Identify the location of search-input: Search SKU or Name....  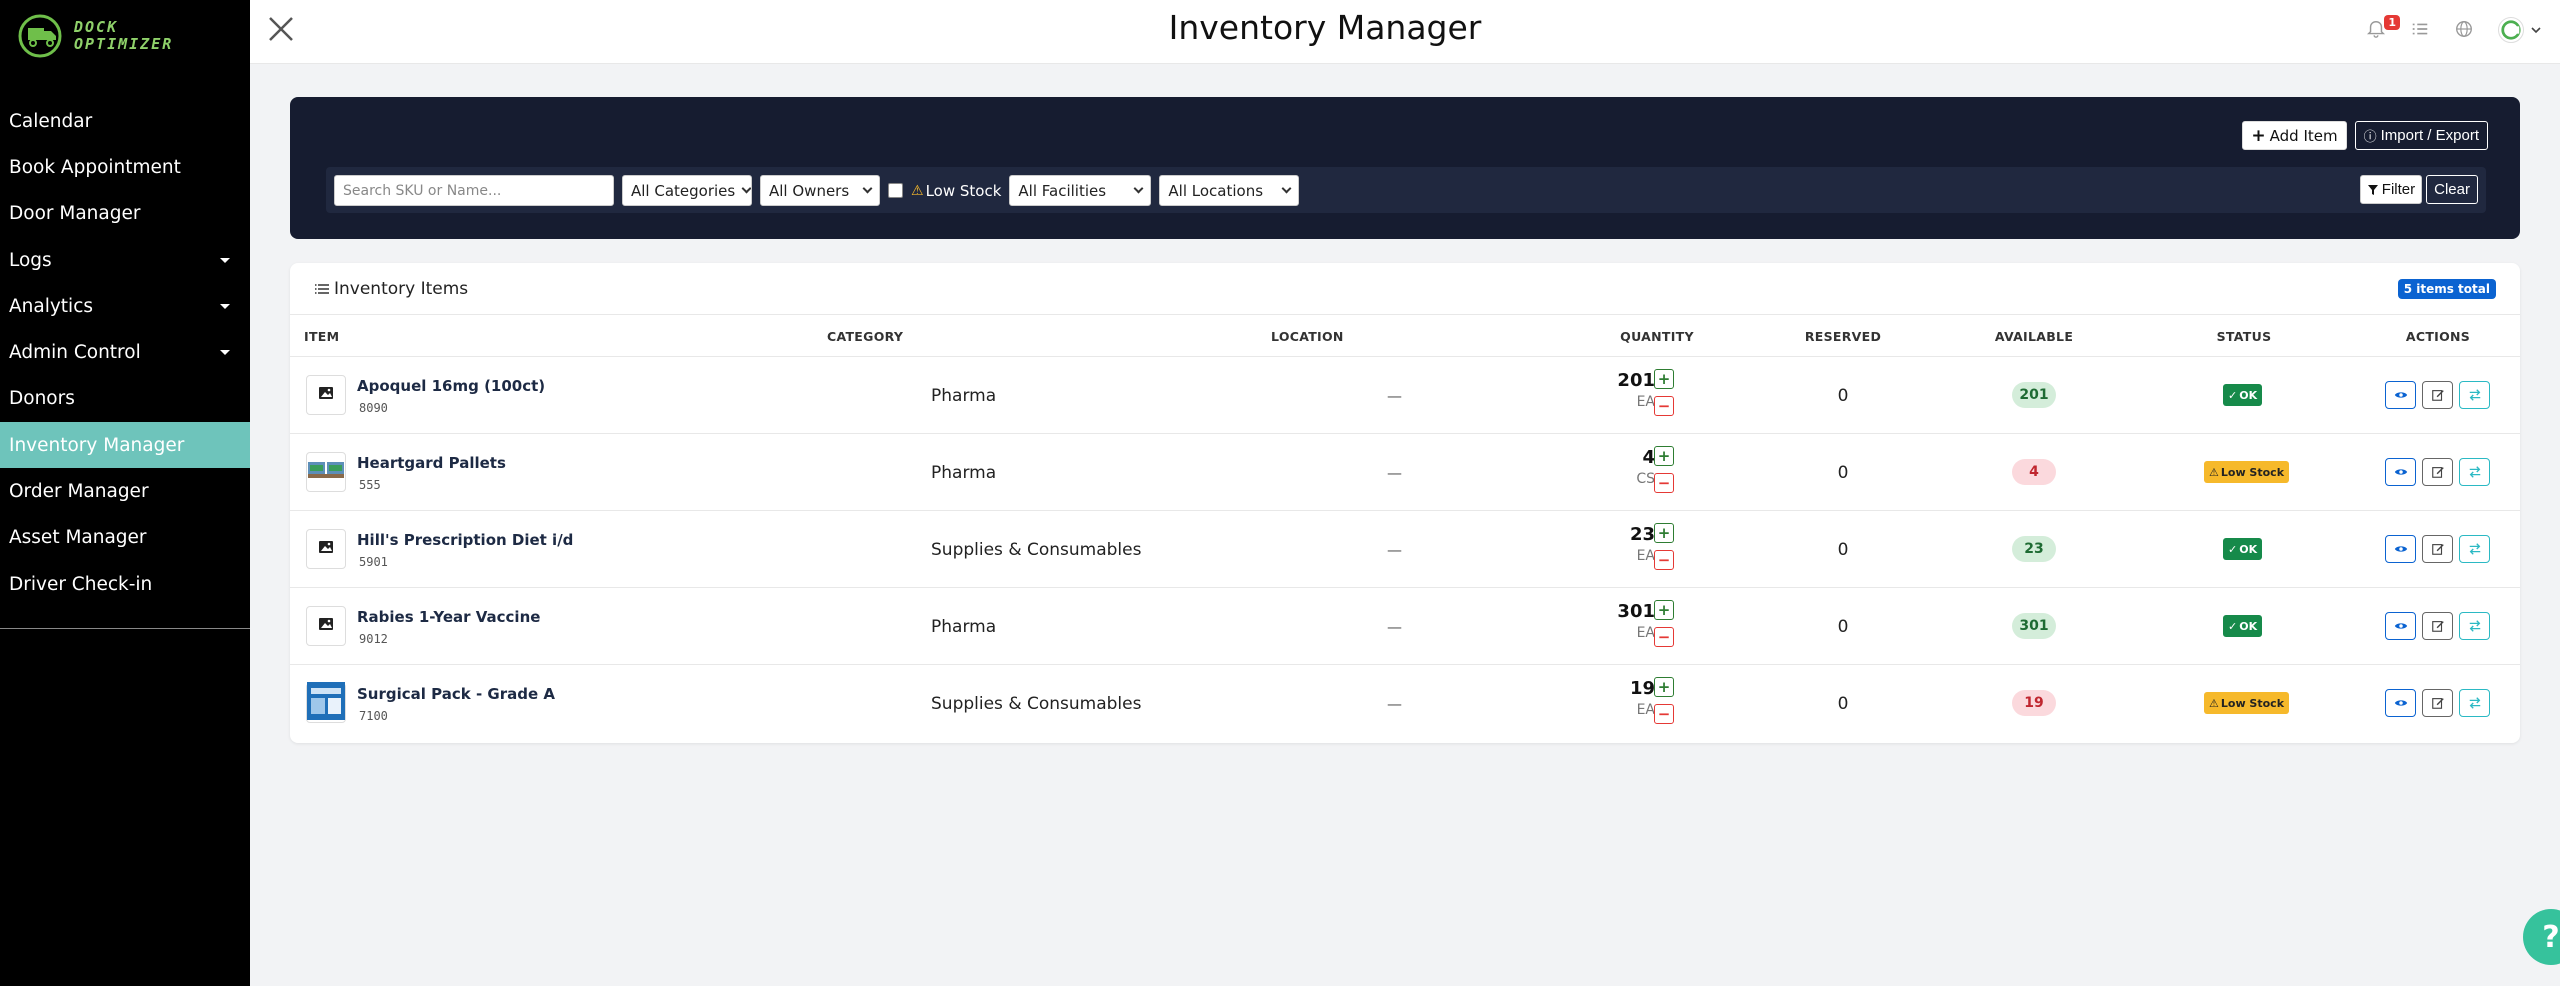
(474, 190).